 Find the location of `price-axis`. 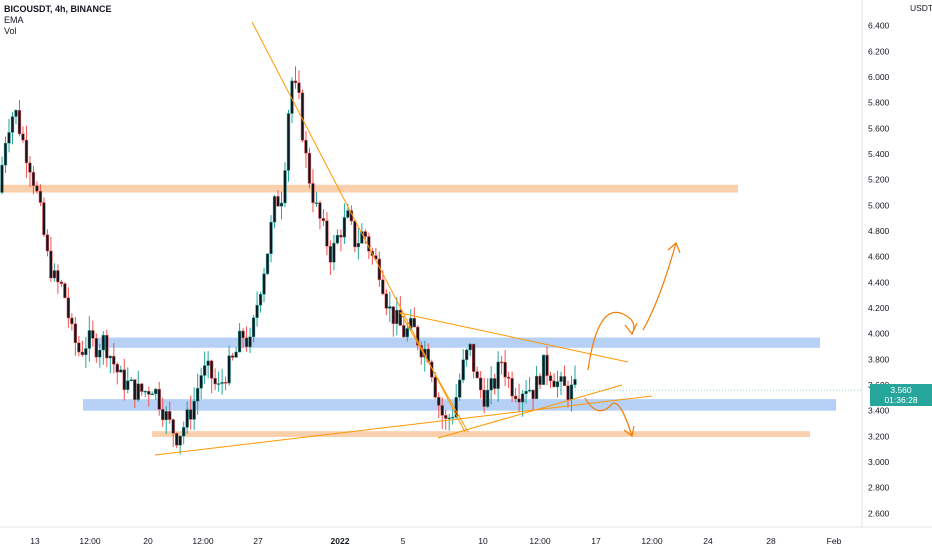

price-axis is located at coordinates (897, 275).